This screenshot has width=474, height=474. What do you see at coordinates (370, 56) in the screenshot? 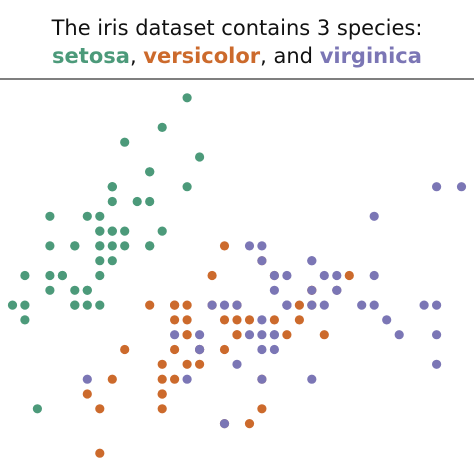
I see `title-virginica: virginica` at bounding box center [370, 56].